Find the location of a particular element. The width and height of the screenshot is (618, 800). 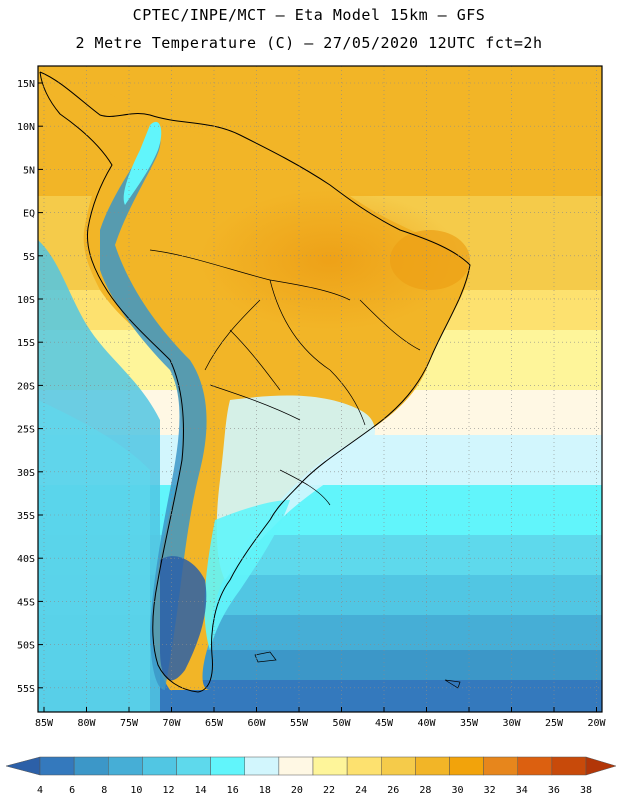

legend-arrow-left is located at coordinates (23, 766).